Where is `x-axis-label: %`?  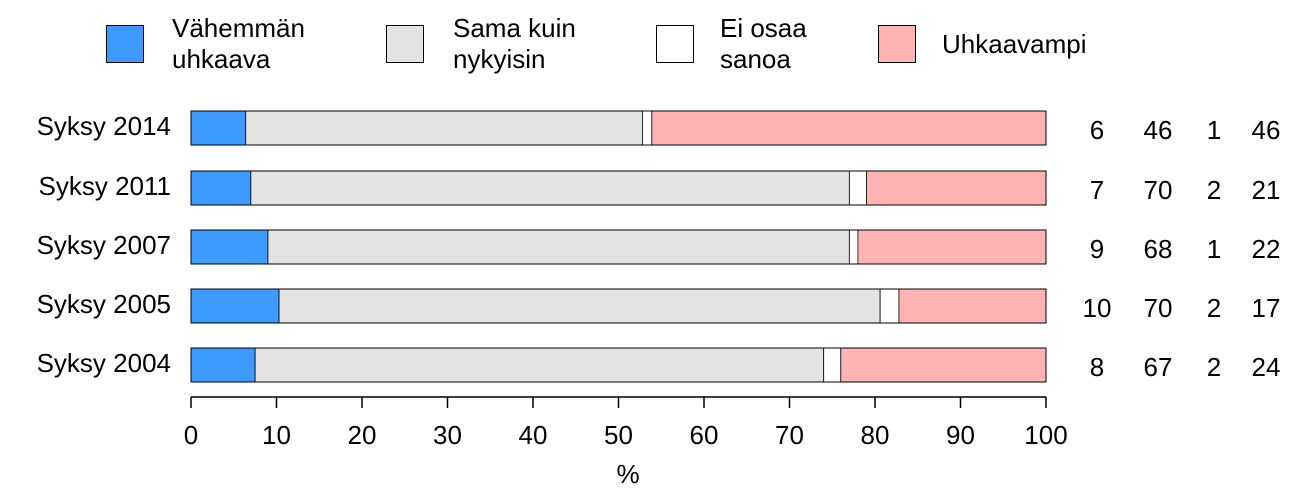 x-axis-label: % is located at coordinates (627, 474).